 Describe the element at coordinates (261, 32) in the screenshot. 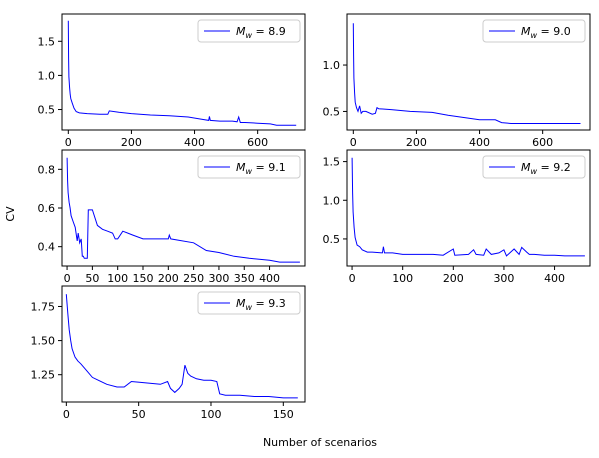

I see `legend-label: Mw = 8.9` at that location.